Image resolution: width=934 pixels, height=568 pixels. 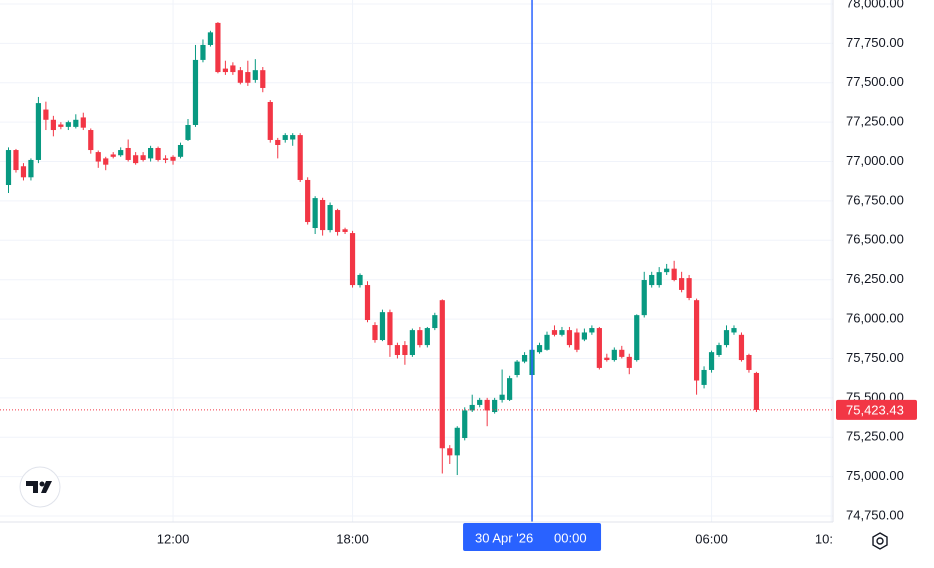 I want to click on x-tick-label: 18:00, so click(x=352, y=538).